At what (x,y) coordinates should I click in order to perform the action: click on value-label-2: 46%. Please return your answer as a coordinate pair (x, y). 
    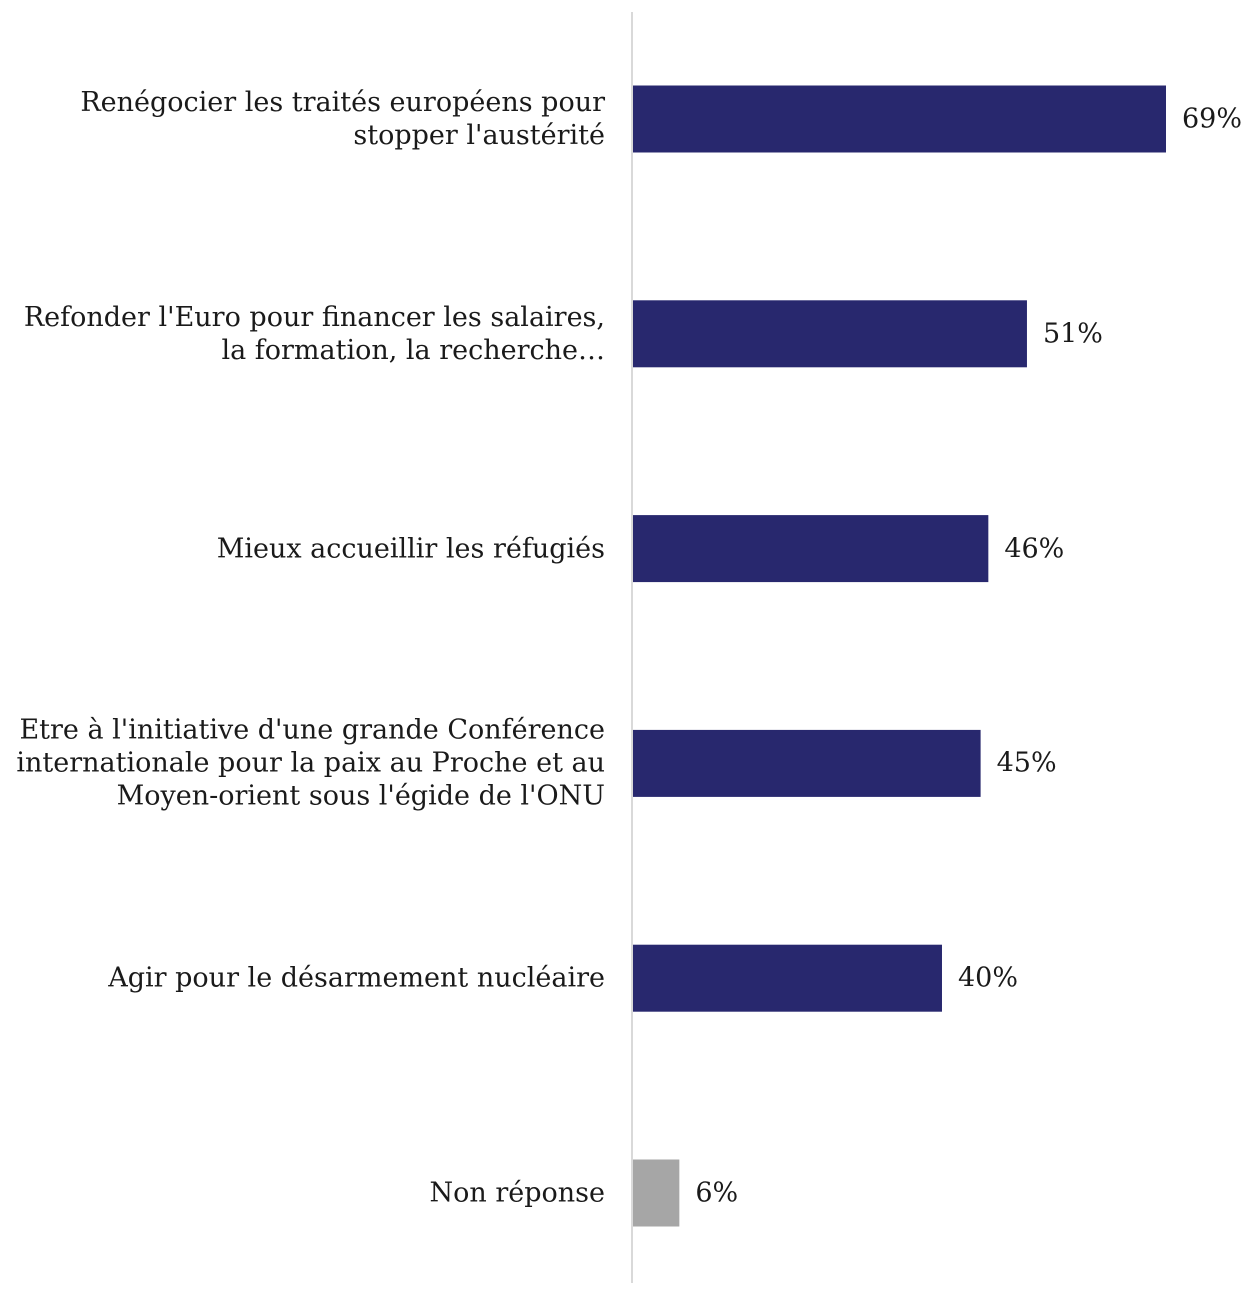
    Looking at the image, I should click on (1034, 549).